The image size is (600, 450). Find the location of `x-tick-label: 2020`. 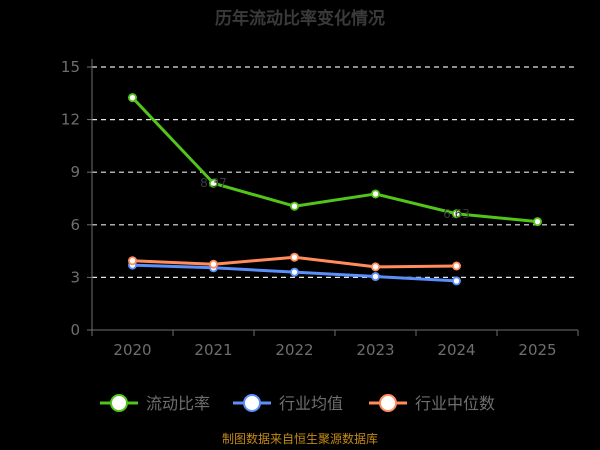

x-tick-label: 2020 is located at coordinates (132, 350).